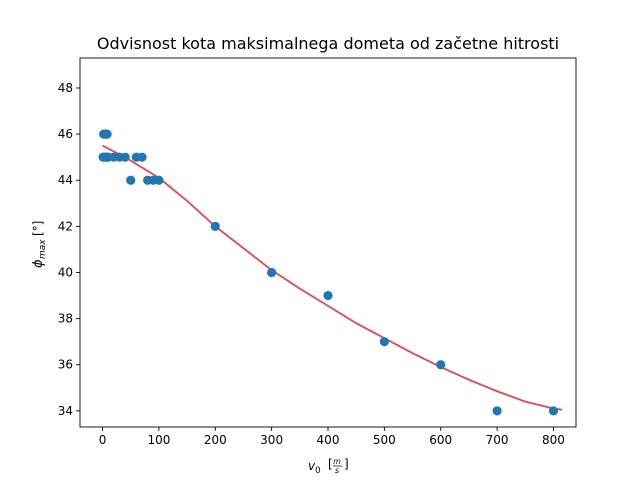 Image resolution: width=640 pixels, height=480 pixels. I want to click on x-tick-label: 800, so click(553, 440).